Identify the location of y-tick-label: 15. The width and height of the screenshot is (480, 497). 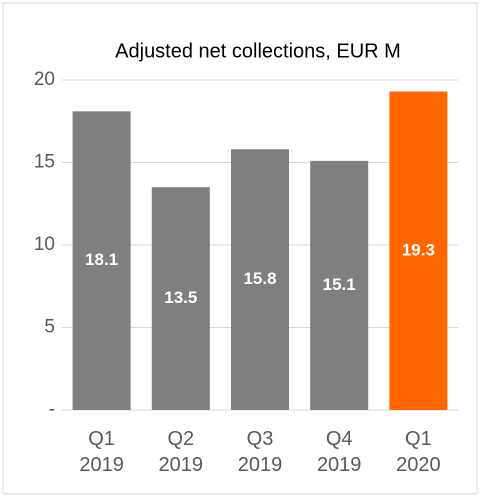
(44, 162).